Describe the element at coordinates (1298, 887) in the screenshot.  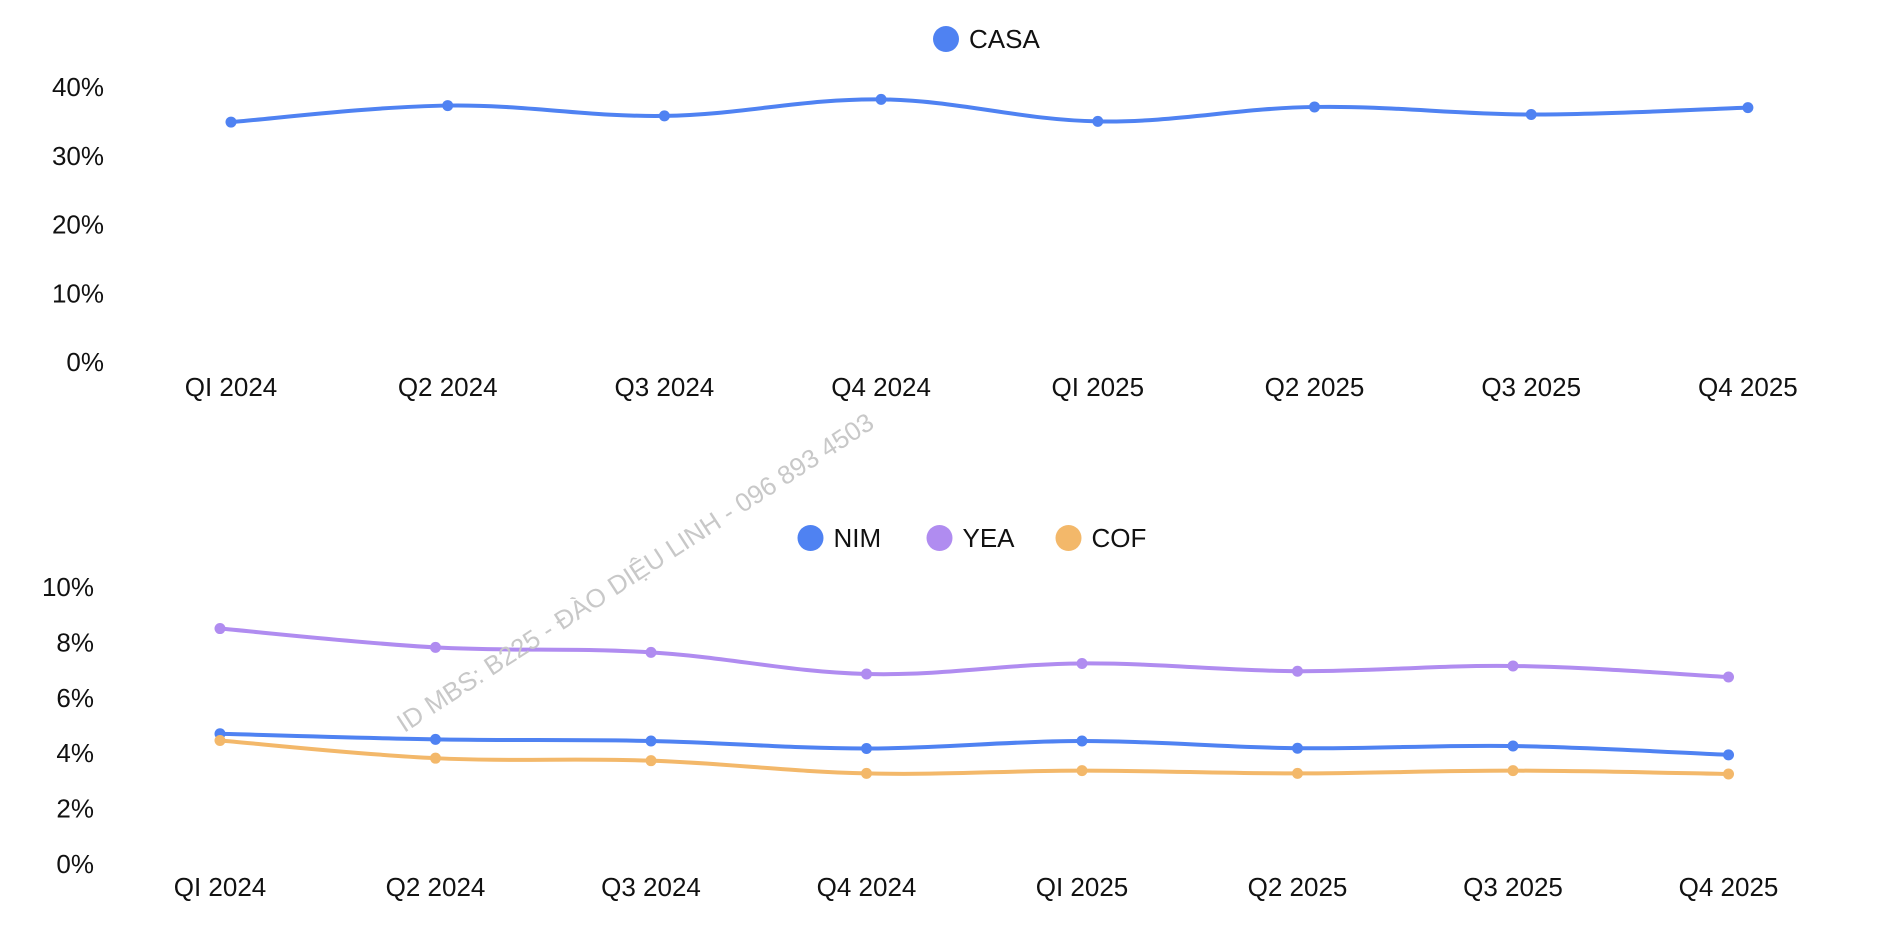
I see `margin-x-tick-label: Q2 2025` at that location.